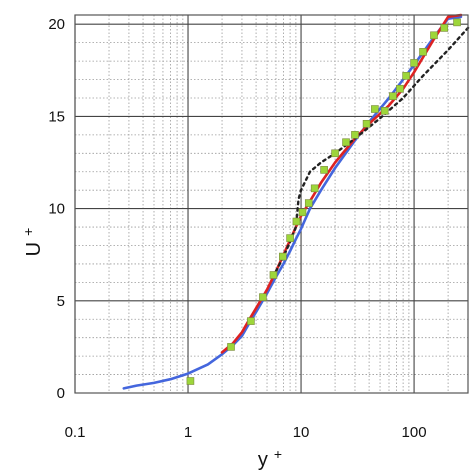 The height and width of the screenshot is (474, 474). I want to click on x-axis-label: y +, so click(270, 458).